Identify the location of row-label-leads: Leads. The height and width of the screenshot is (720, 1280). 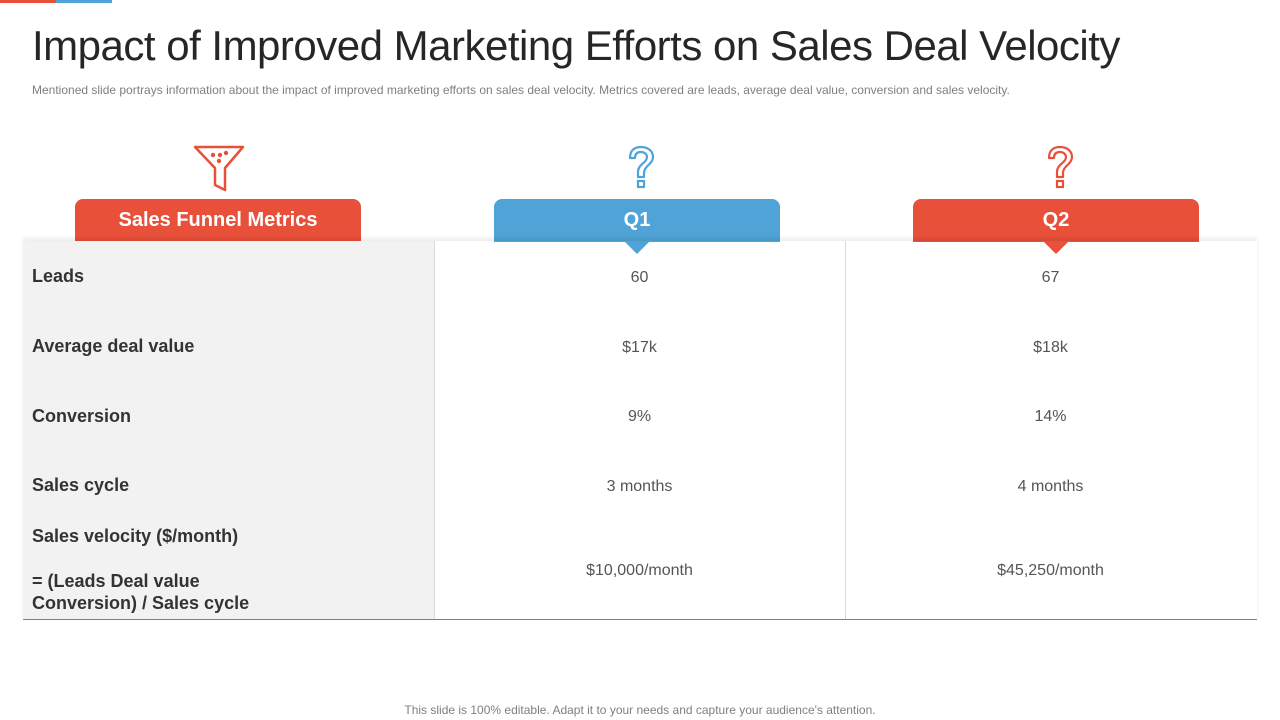
(58, 276).